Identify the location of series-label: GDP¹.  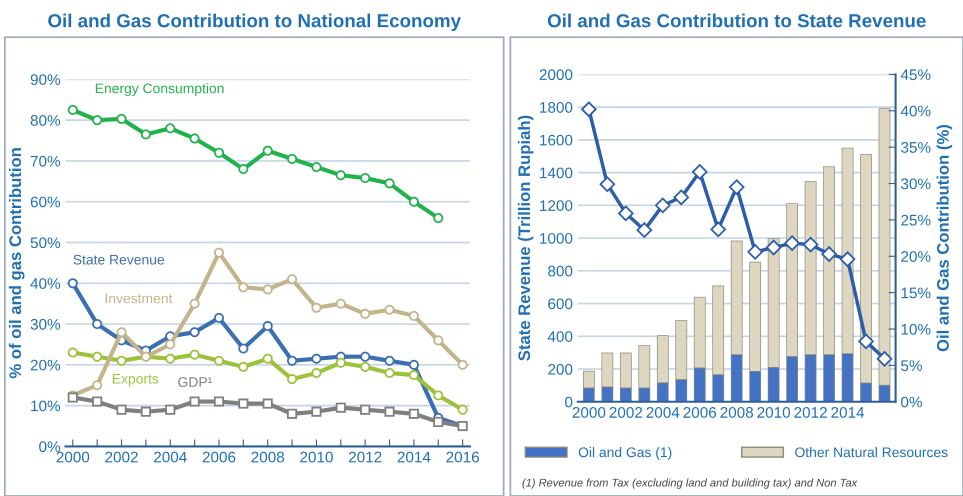
(195, 382).